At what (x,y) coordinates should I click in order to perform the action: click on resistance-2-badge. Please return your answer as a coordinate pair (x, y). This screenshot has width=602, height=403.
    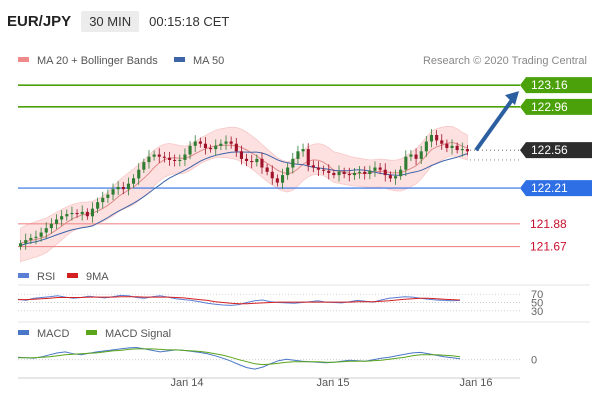
    Looking at the image, I should click on (556, 85).